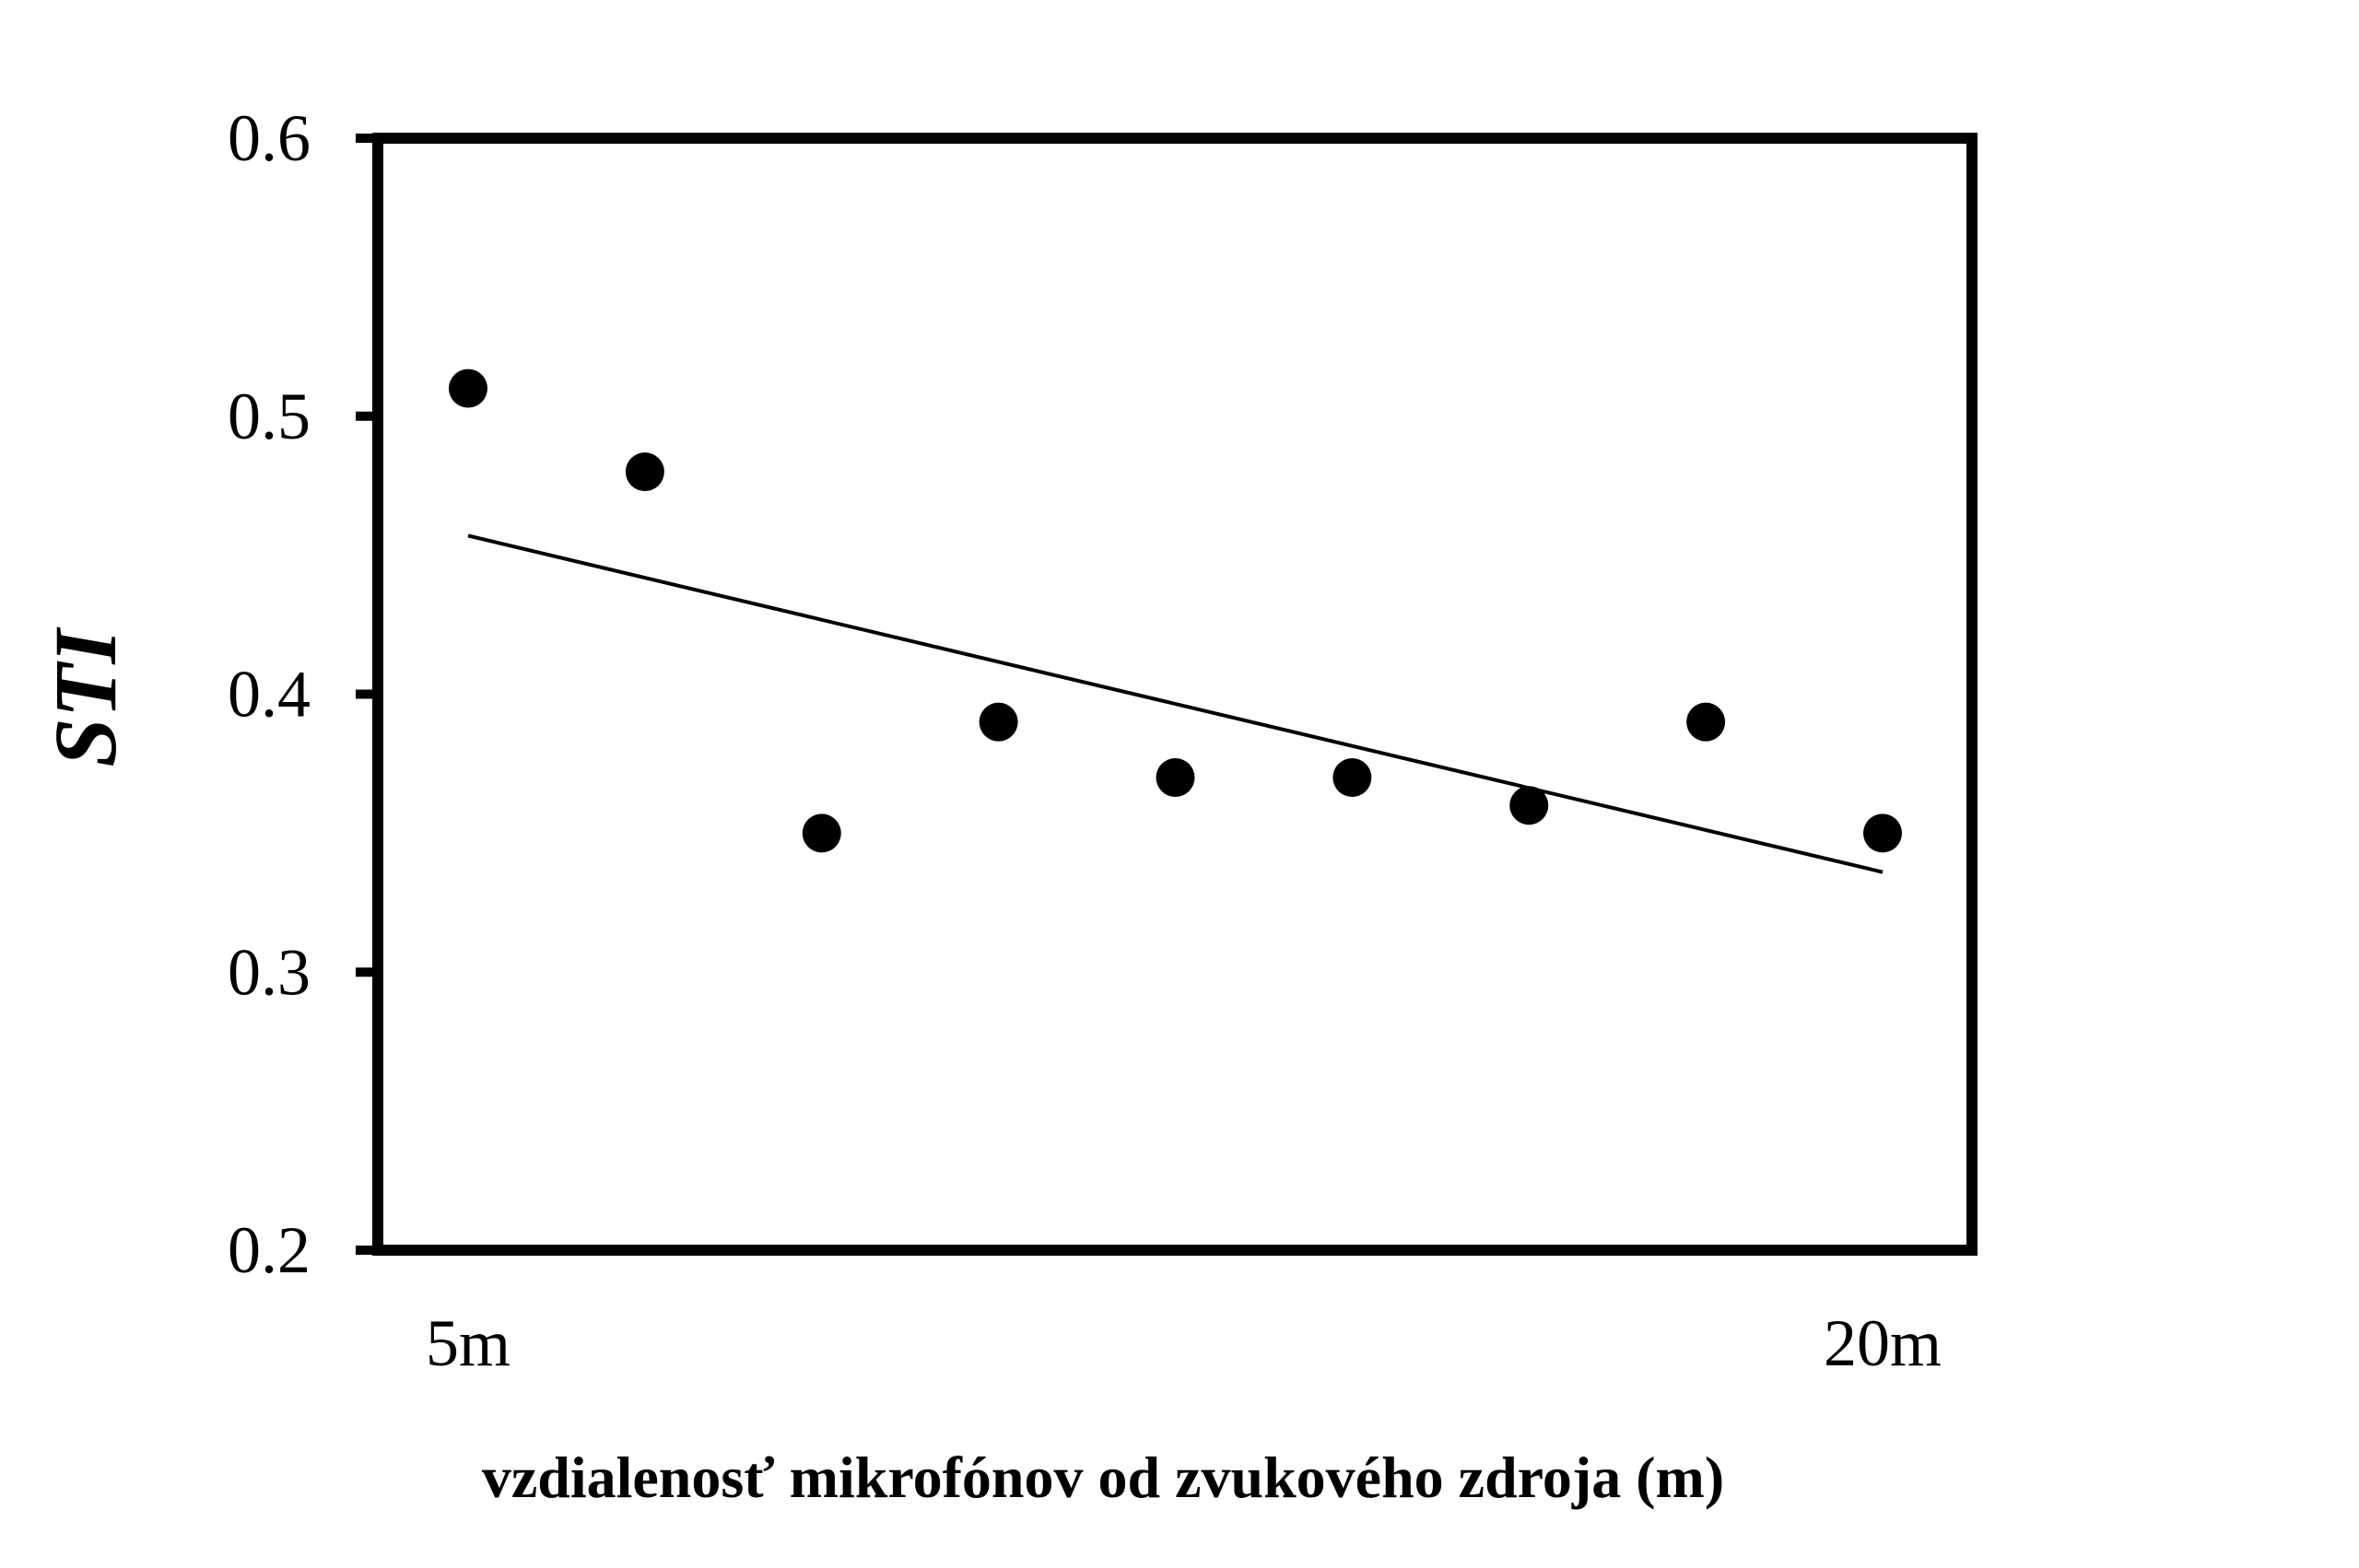 This screenshot has height=1568, width=2359. Describe the element at coordinates (269, 1250) in the screenshot. I see `y-tick-label: 0.2` at that location.